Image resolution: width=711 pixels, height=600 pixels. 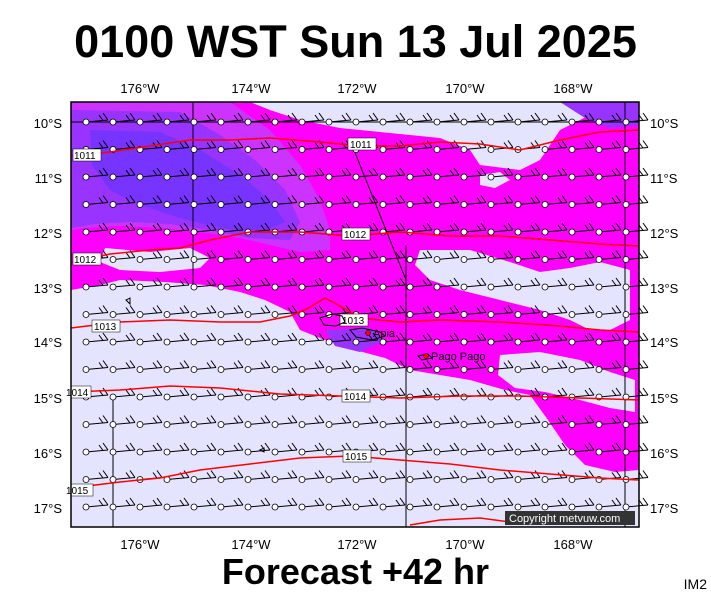 What do you see at coordinates (332, 320) in the screenshot?
I see `island-savaii` at bounding box center [332, 320].